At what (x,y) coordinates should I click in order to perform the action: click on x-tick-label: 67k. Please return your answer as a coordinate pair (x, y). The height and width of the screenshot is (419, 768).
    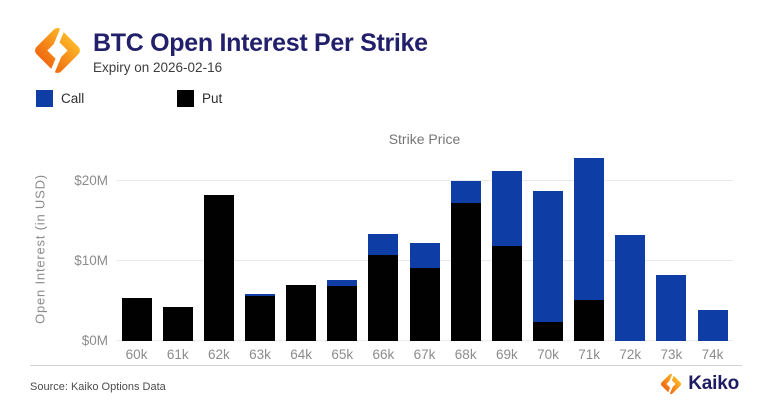
    Looking at the image, I should click on (424, 354).